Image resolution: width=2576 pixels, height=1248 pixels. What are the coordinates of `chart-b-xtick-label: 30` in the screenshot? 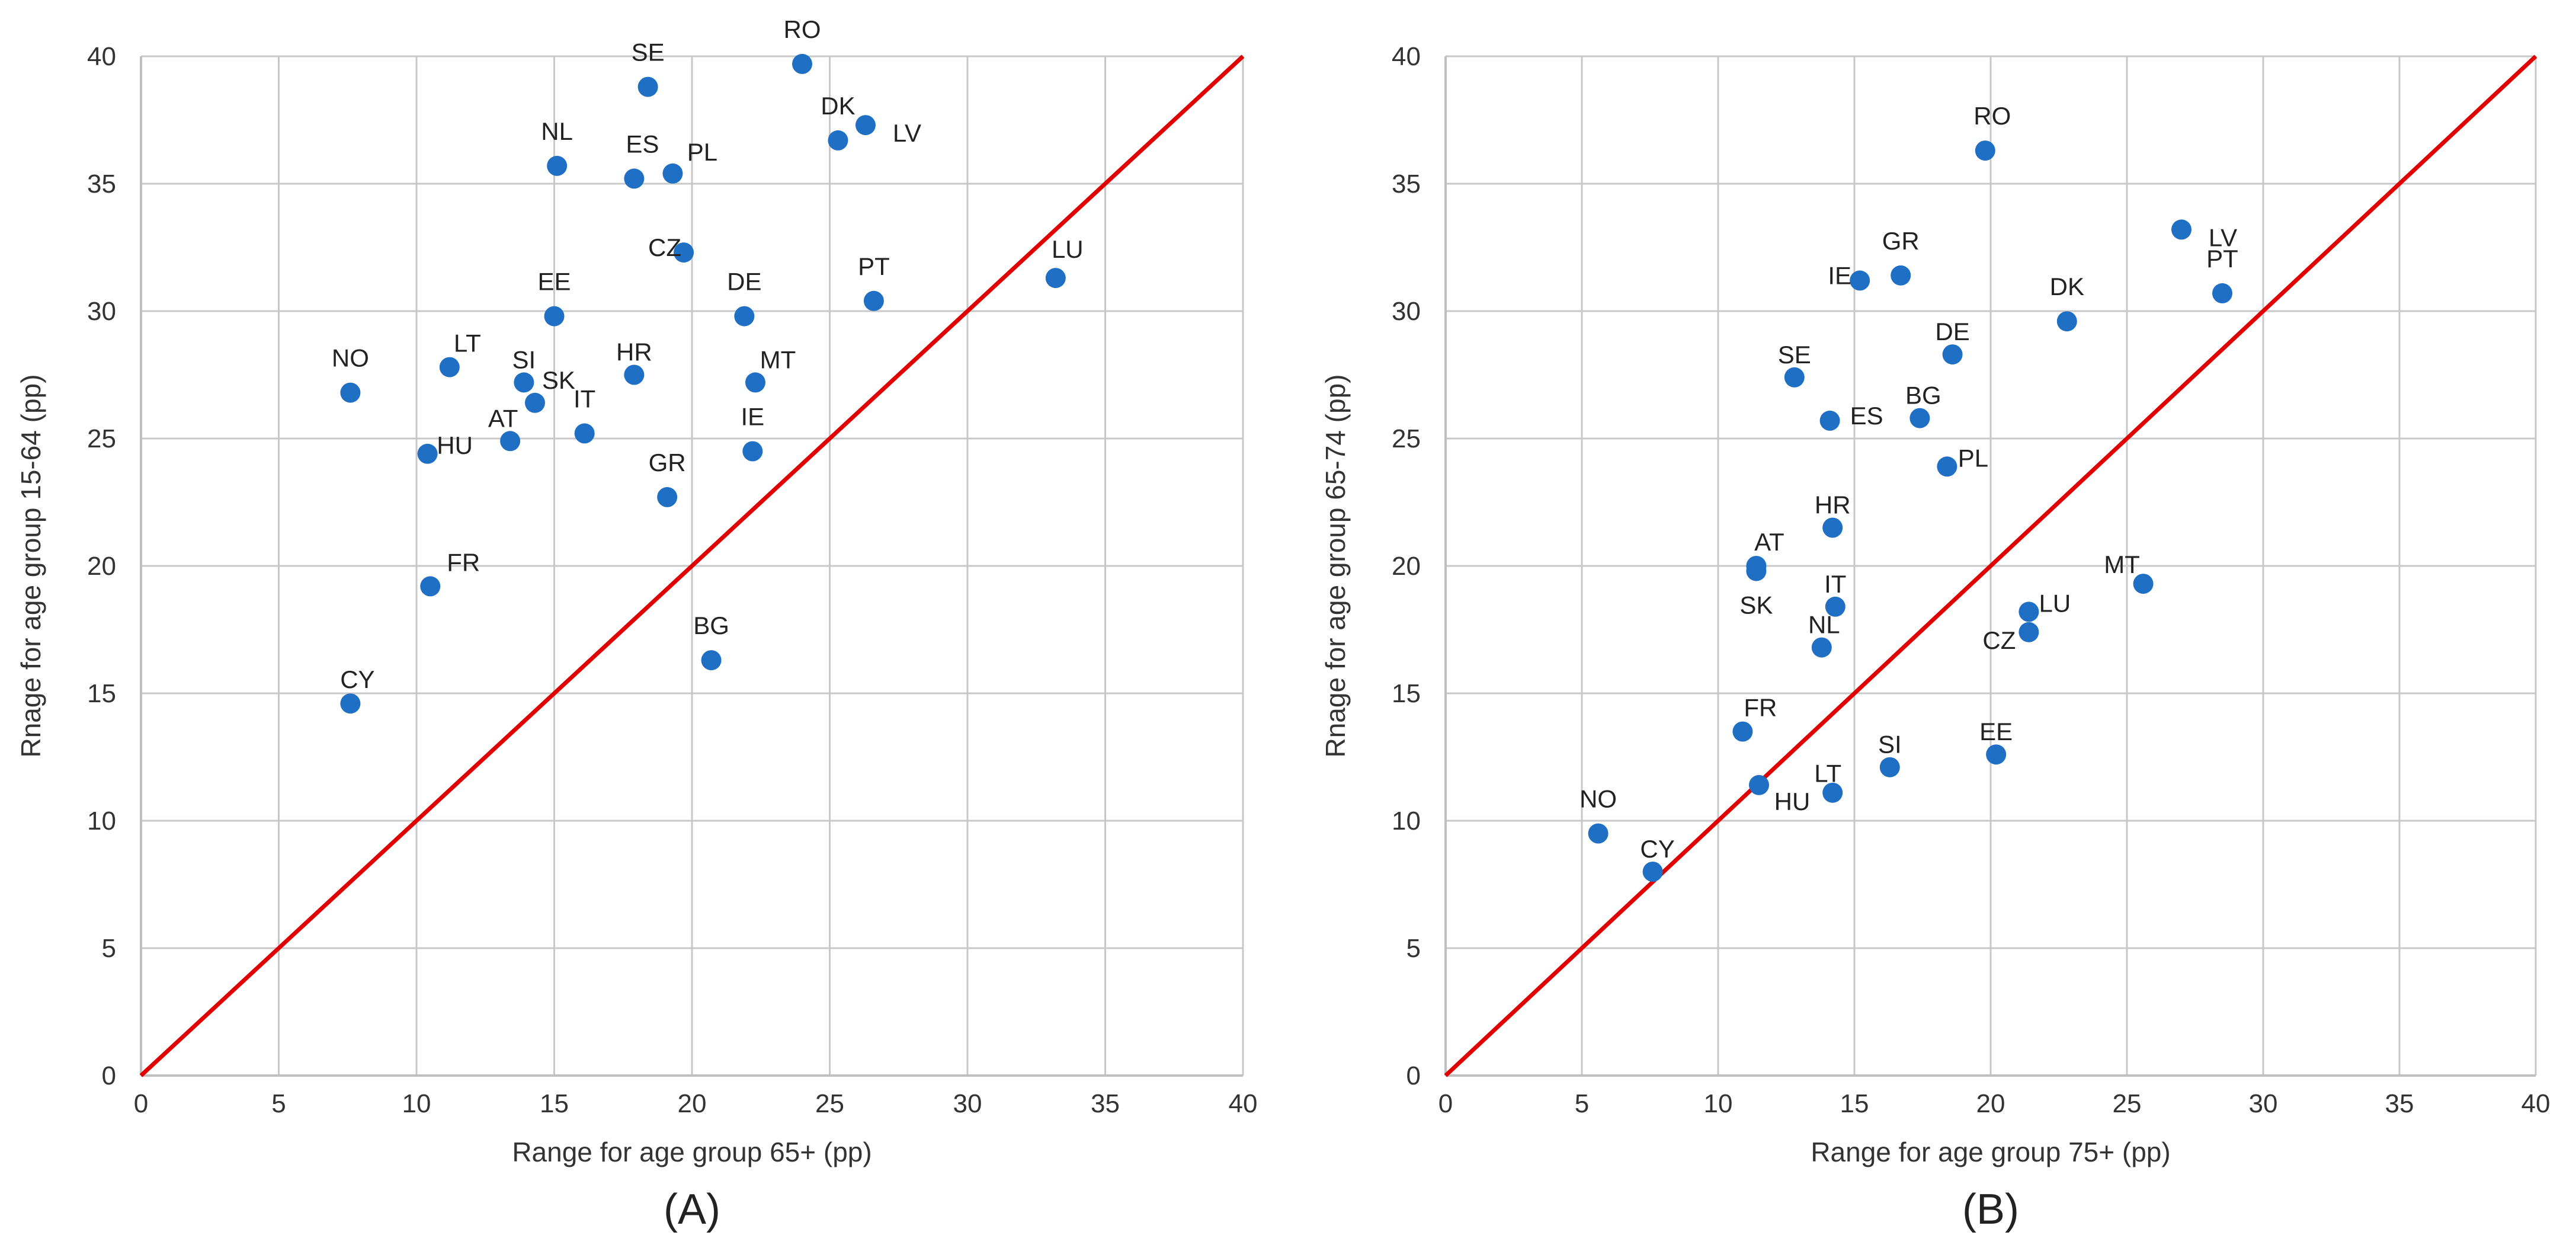 It's located at (2263, 1103).